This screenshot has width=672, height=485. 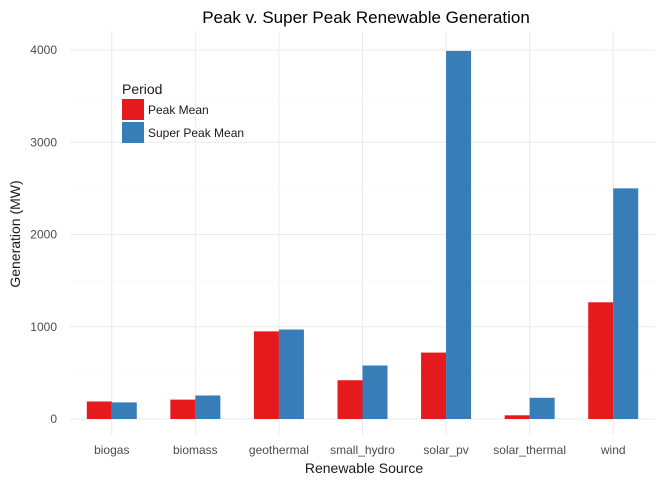 What do you see at coordinates (291, 374) in the screenshot?
I see `bar-geothermal-super-peak-mean` at bounding box center [291, 374].